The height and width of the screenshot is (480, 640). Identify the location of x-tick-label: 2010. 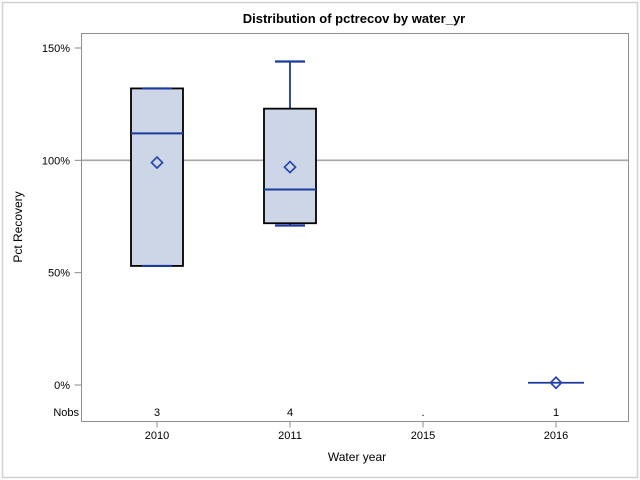
(157, 436).